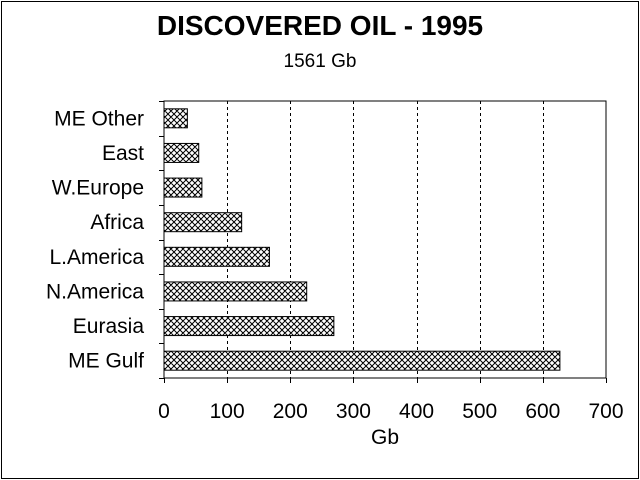 The width and height of the screenshot is (640, 480). What do you see at coordinates (227, 411) in the screenshot?
I see `x-tick-label: 100` at bounding box center [227, 411].